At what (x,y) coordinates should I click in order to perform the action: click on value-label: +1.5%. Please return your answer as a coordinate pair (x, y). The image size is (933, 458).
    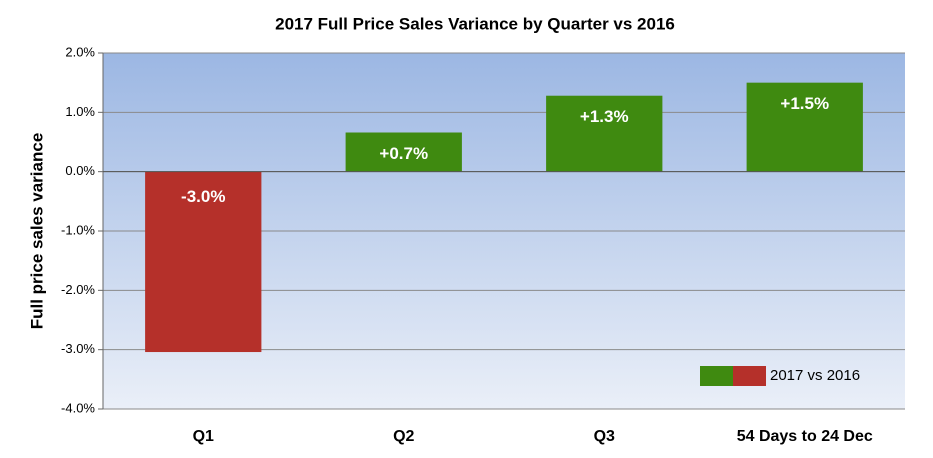
    Looking at the image, I should click on (804, 103).